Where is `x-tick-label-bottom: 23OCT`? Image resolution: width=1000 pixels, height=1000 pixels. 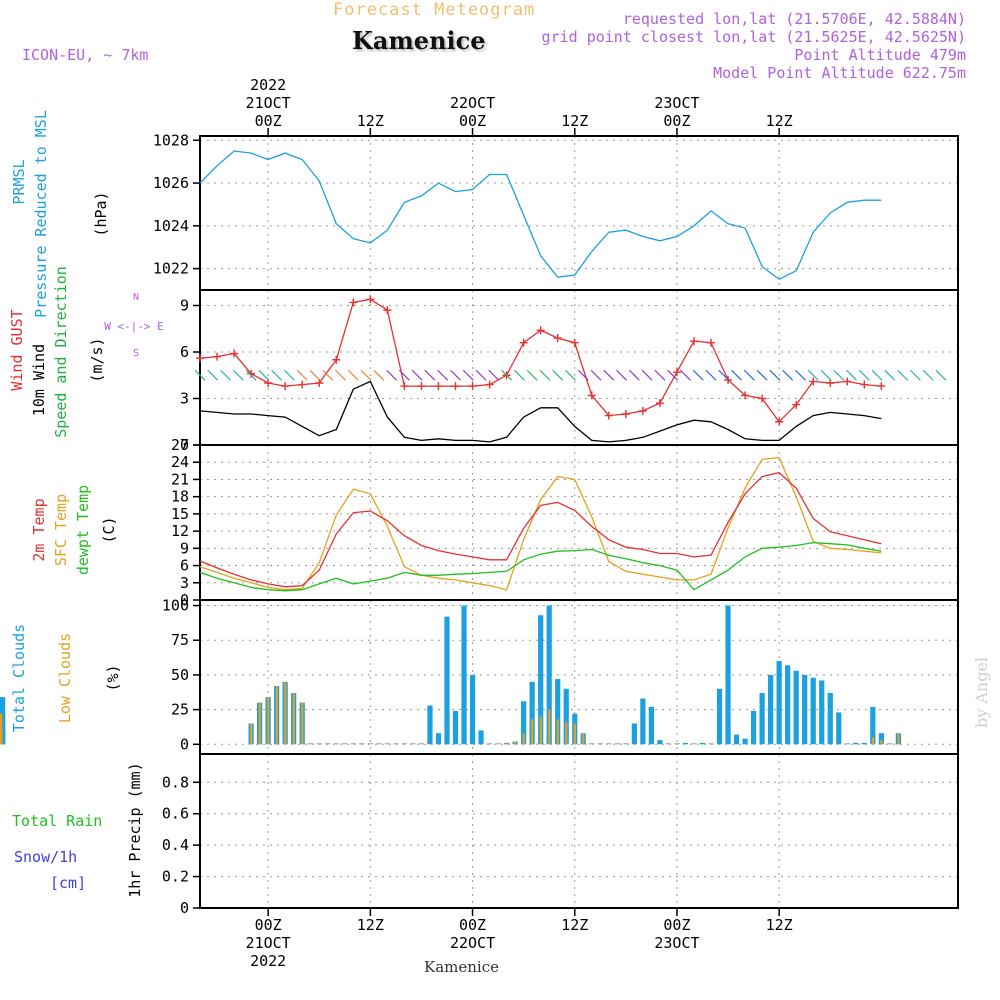 x-tick-label-bottom: 23OCT is located at coordinates (676, 943).